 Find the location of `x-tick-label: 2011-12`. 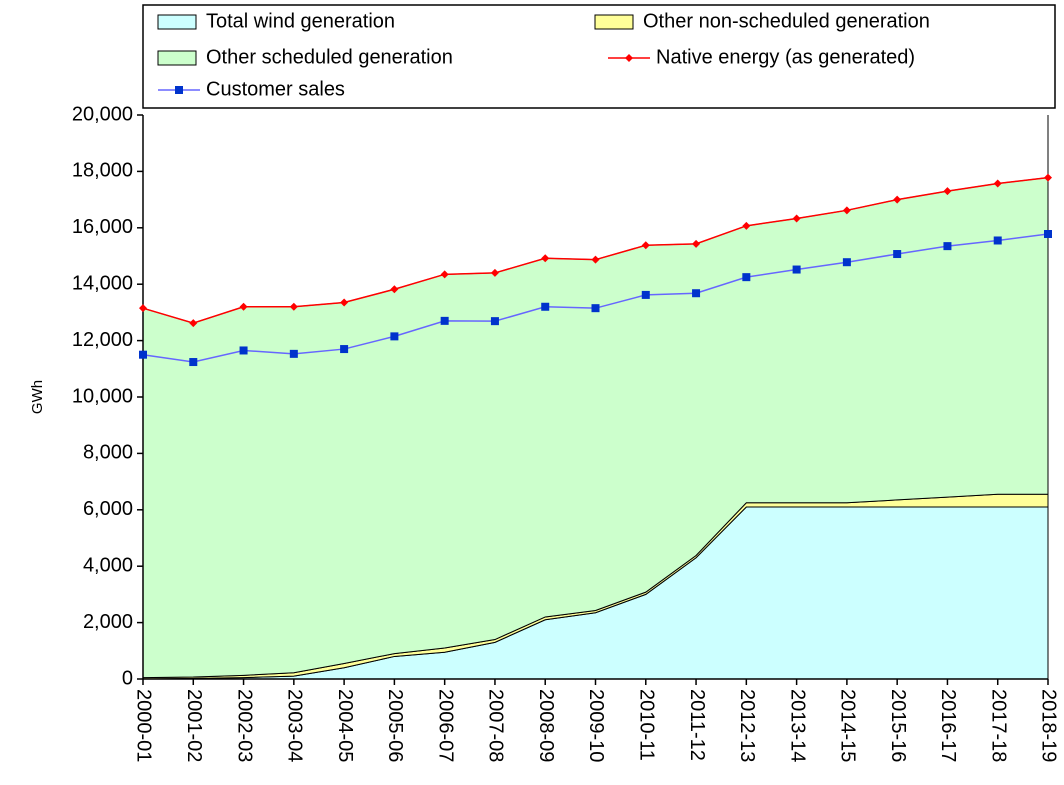

x-tick-label: 2011-12 is located at coordinates (697, 725).